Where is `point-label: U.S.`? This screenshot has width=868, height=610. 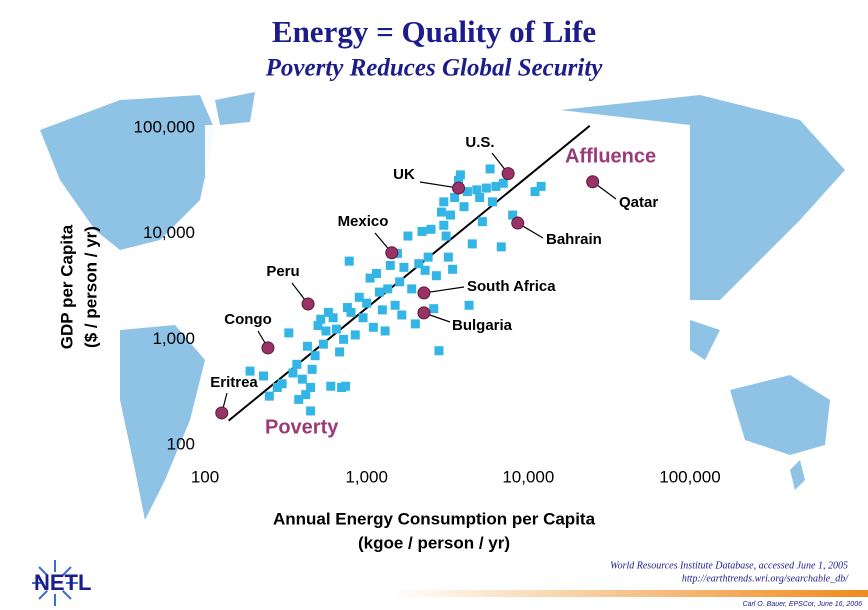
point-label: U.S. is located at coordinates (479, 142).